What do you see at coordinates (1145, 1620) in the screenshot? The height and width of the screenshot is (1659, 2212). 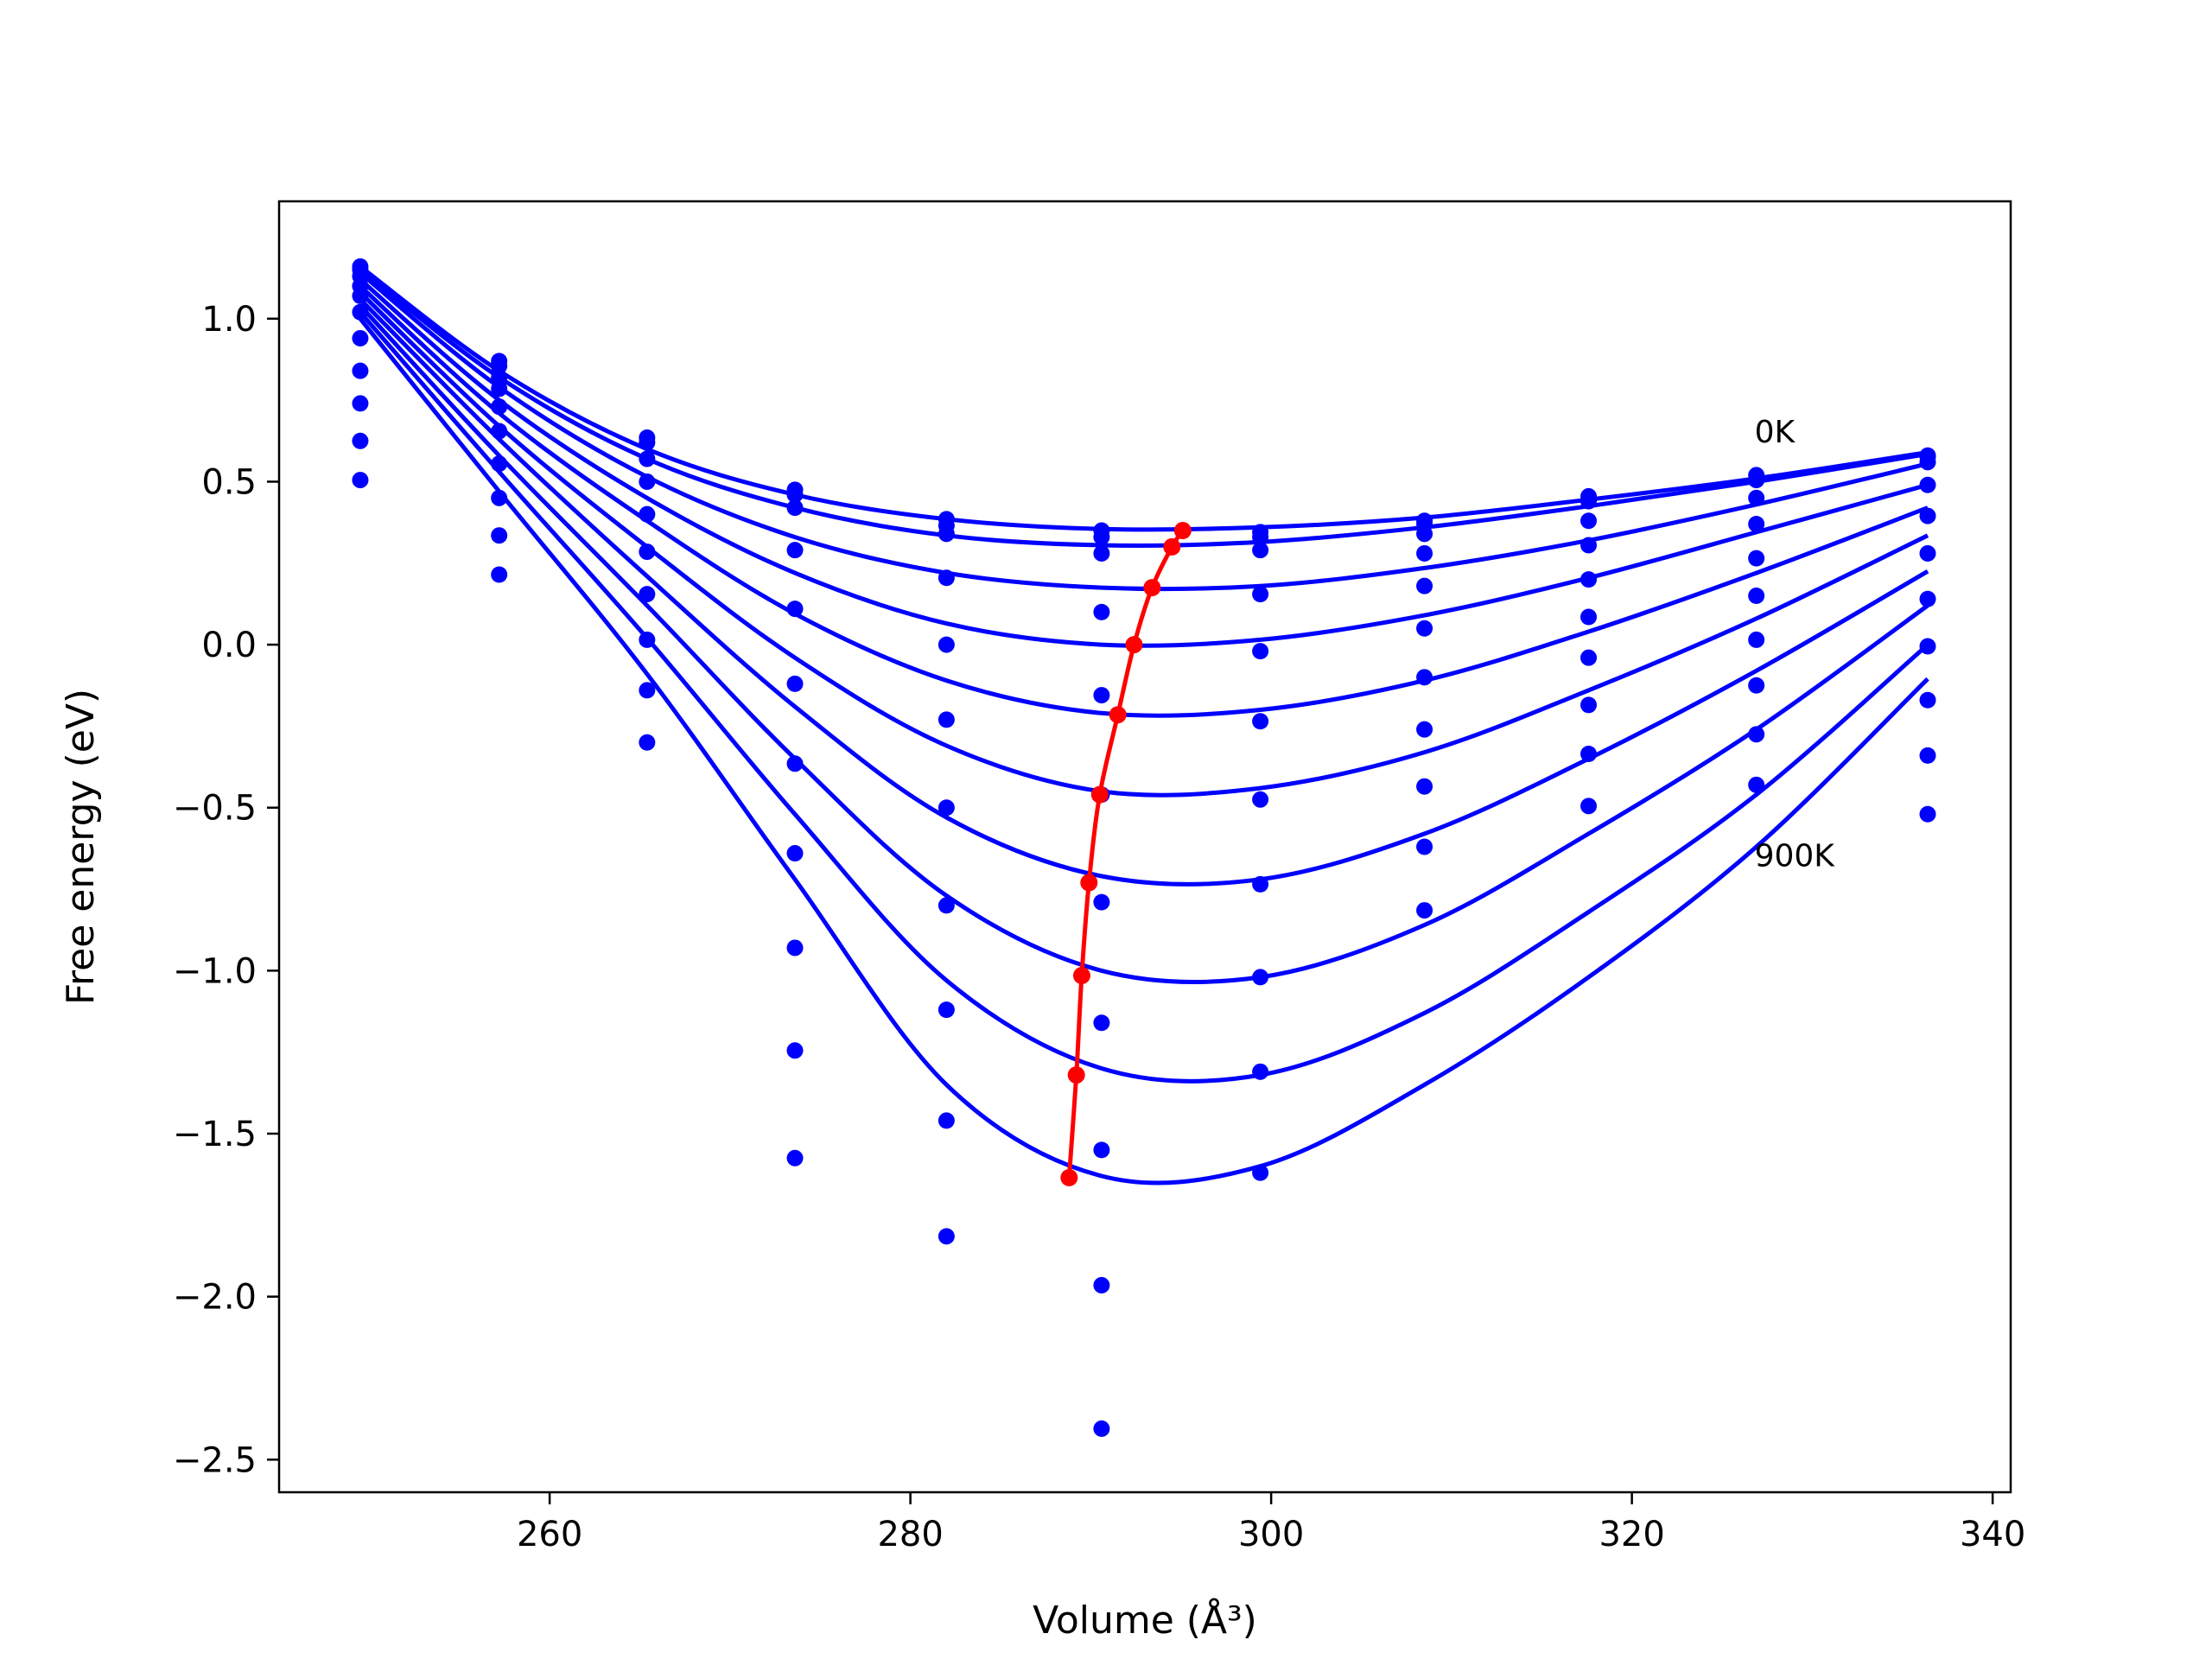 I see `x-axis-label: Volume (Å³)` at bounding box center [1145, 1620].